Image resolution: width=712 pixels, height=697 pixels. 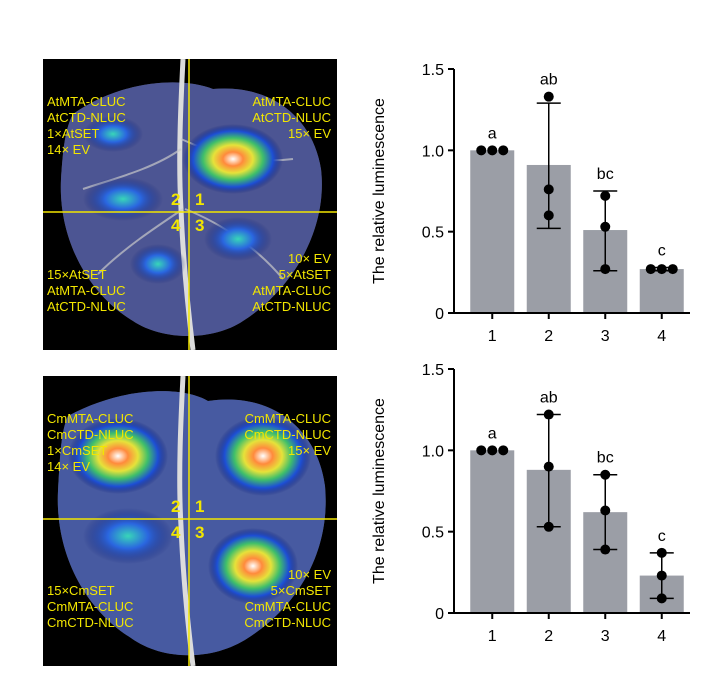 I want to click on label-bottom-right: 10× EV 5×AtSET AtMTA-CLUC AtCTD-NLUC, so click(x=291, y=282).